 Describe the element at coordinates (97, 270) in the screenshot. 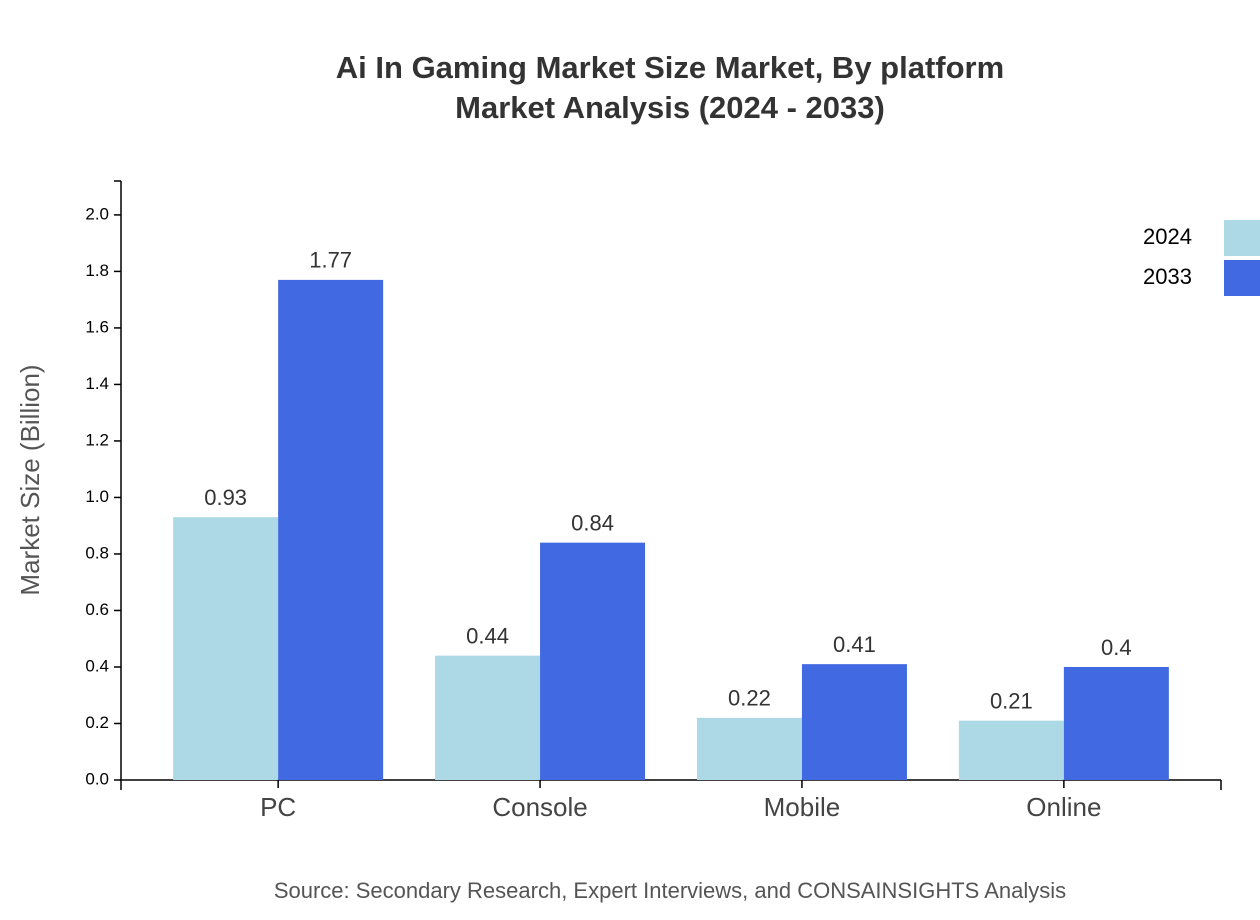

I see `y-tick-label: 1.8` at that location.